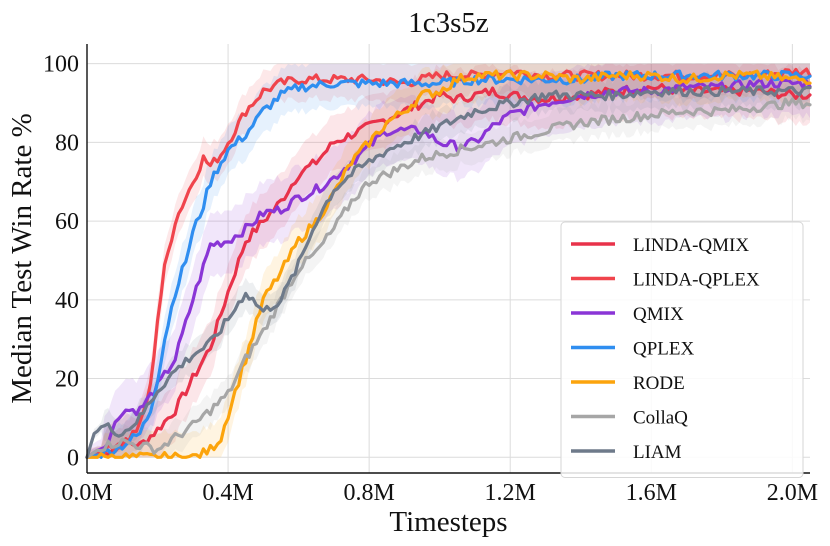 This screenshot has height=546, width=830. I want to click on legend-label: QPLEX, so click(664, 349).